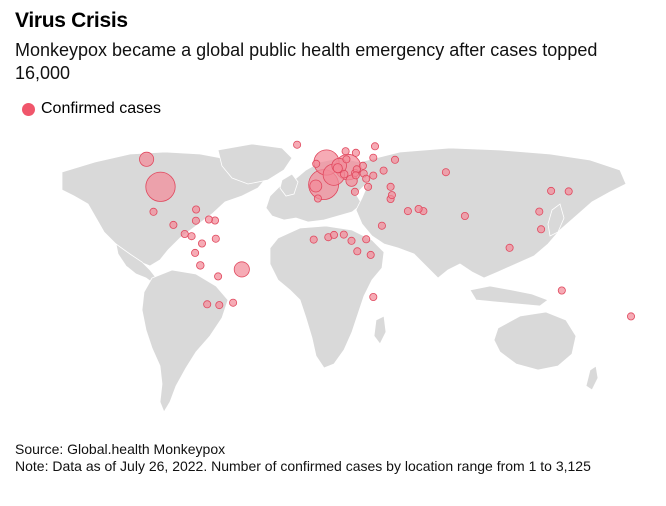 Image resolution: width=666 pixels, height=506 pixels. Describe the element at coordinates (160, 186) in the screenshot. I see `bubble-united-states` at that location.